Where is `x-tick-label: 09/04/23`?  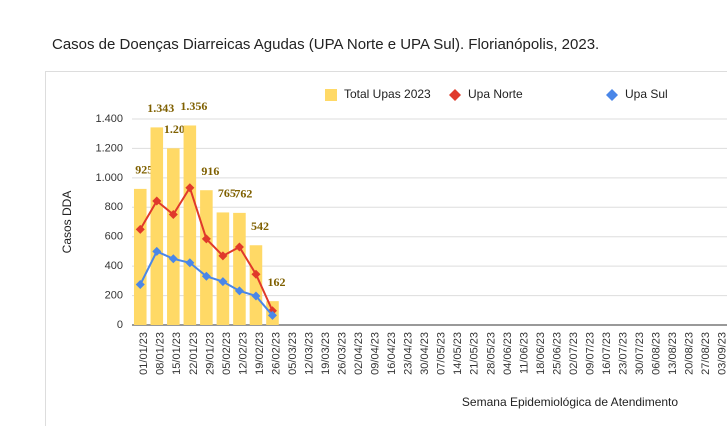 x-tick-label: 09/04/23 is located at coordinates (376, 353).